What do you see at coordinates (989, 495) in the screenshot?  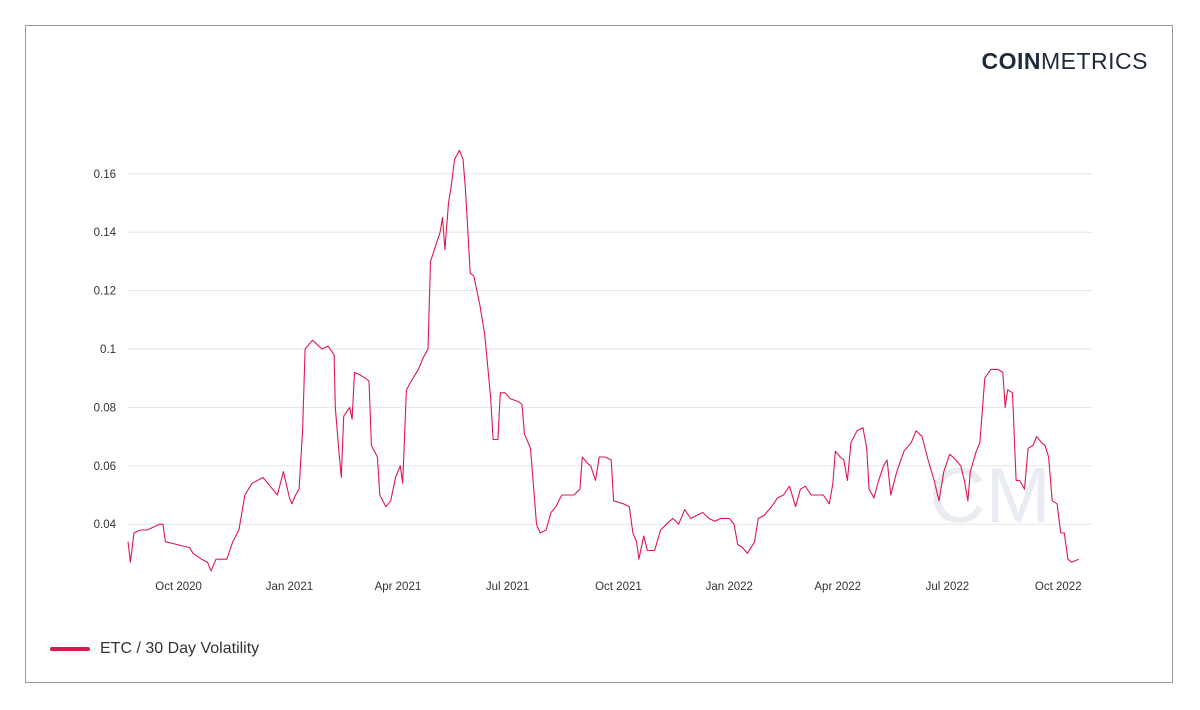 I see `cm-watermark: CM` at bounding box center [989, 495].